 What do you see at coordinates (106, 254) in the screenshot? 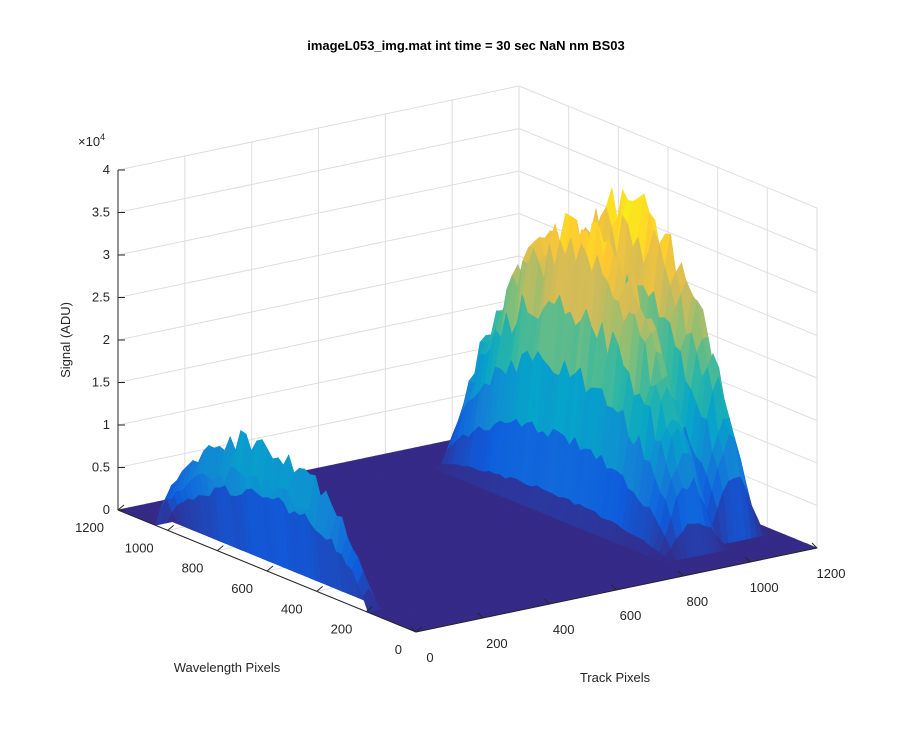
I see `z-tick-label: 3` at bounding box center [106, 254].